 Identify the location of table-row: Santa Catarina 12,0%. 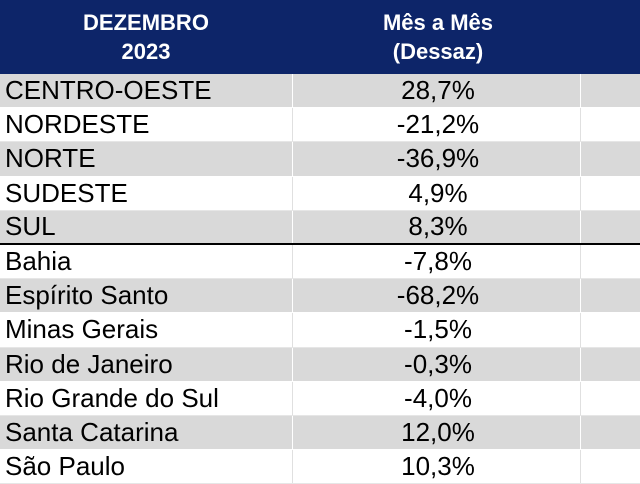
(320, 433).